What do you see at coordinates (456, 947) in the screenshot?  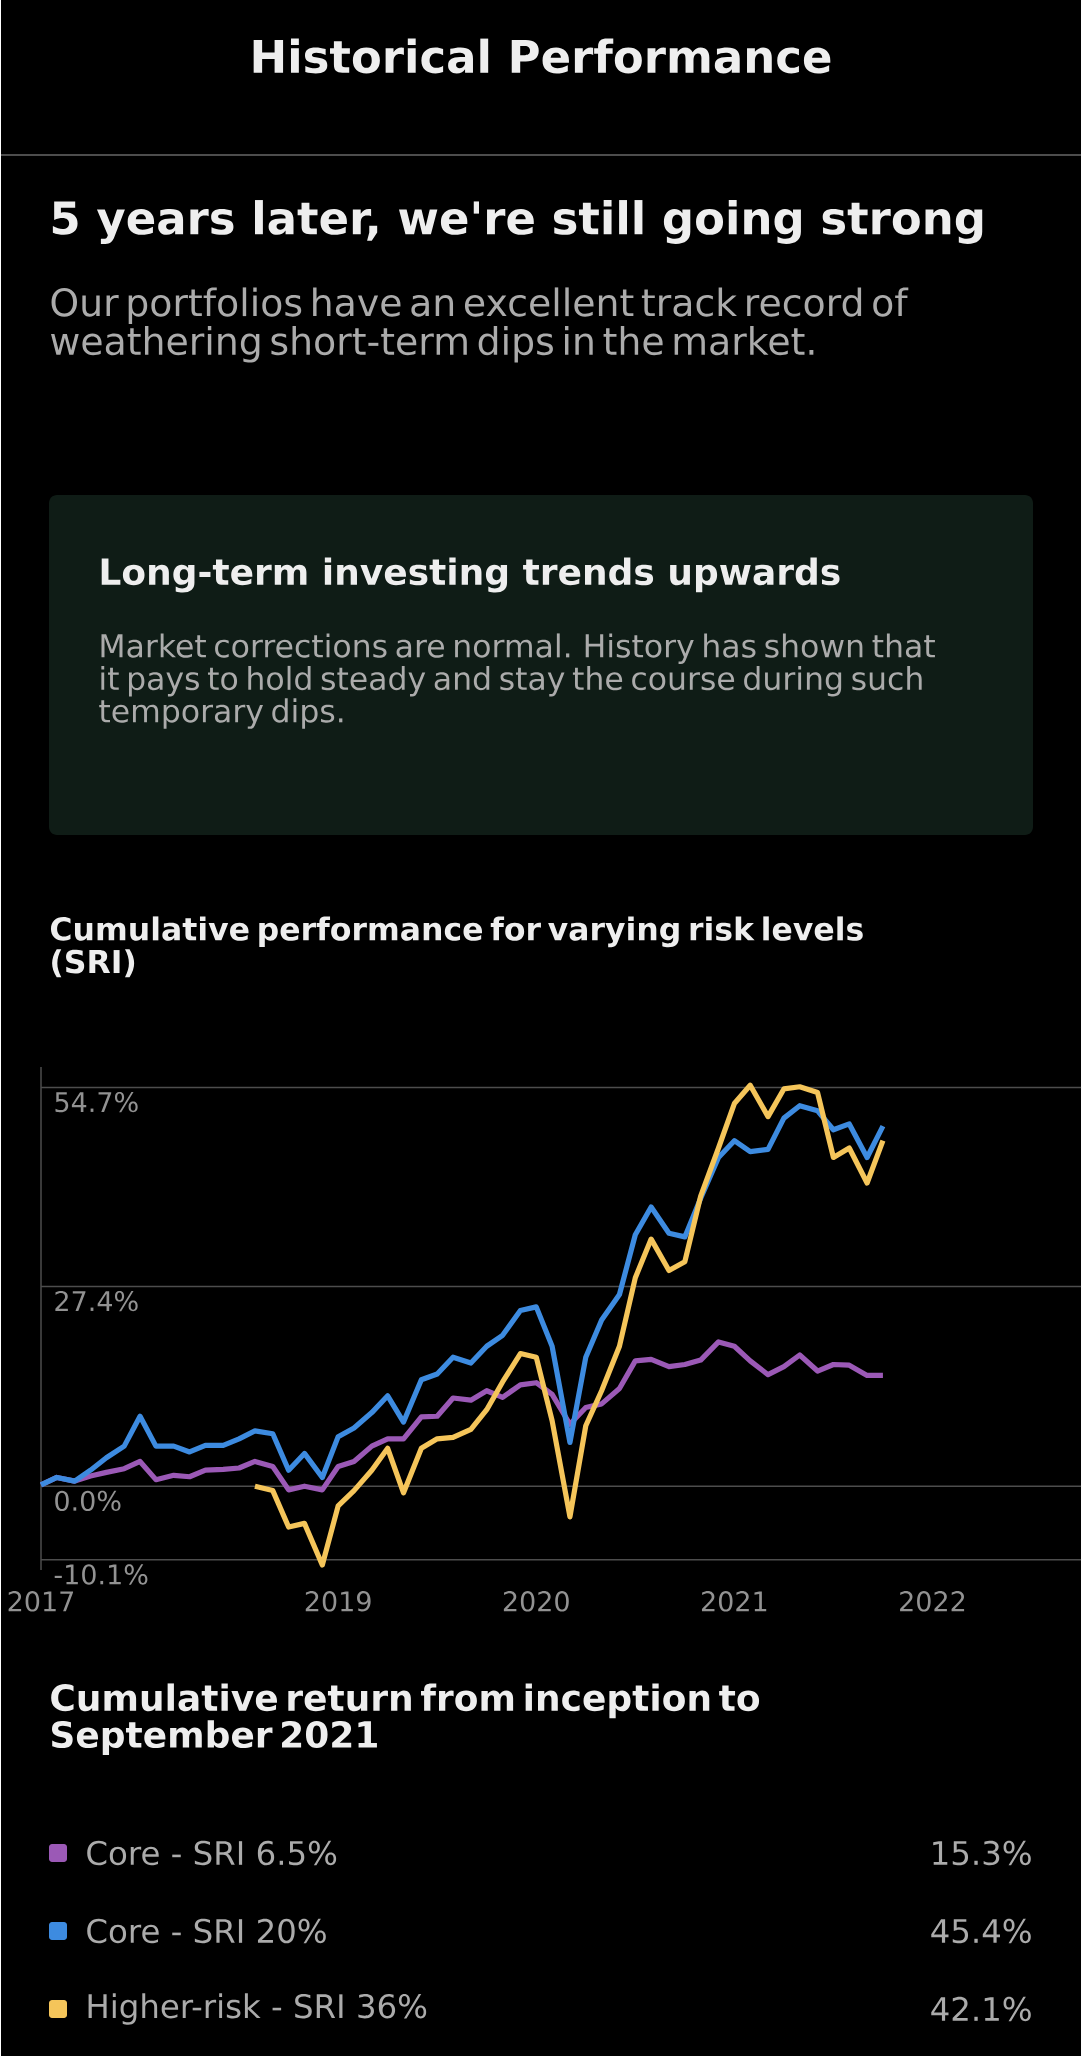 I see `chart-title: Cumulative performance for varying risk levels (SRI)` at bounding box center [456, 947].